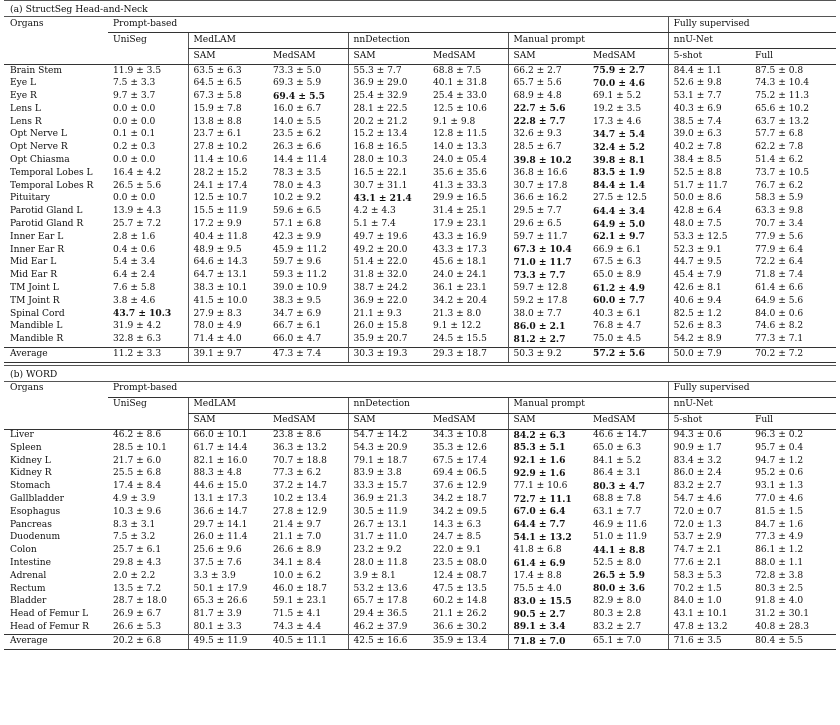 The width and height of the screenshot is (840, 725). What do you see at coordinates (300, 249) in the screenshot?
I see `value-cell: 45.9 ± 11.2` at bounding box center [300, 249].